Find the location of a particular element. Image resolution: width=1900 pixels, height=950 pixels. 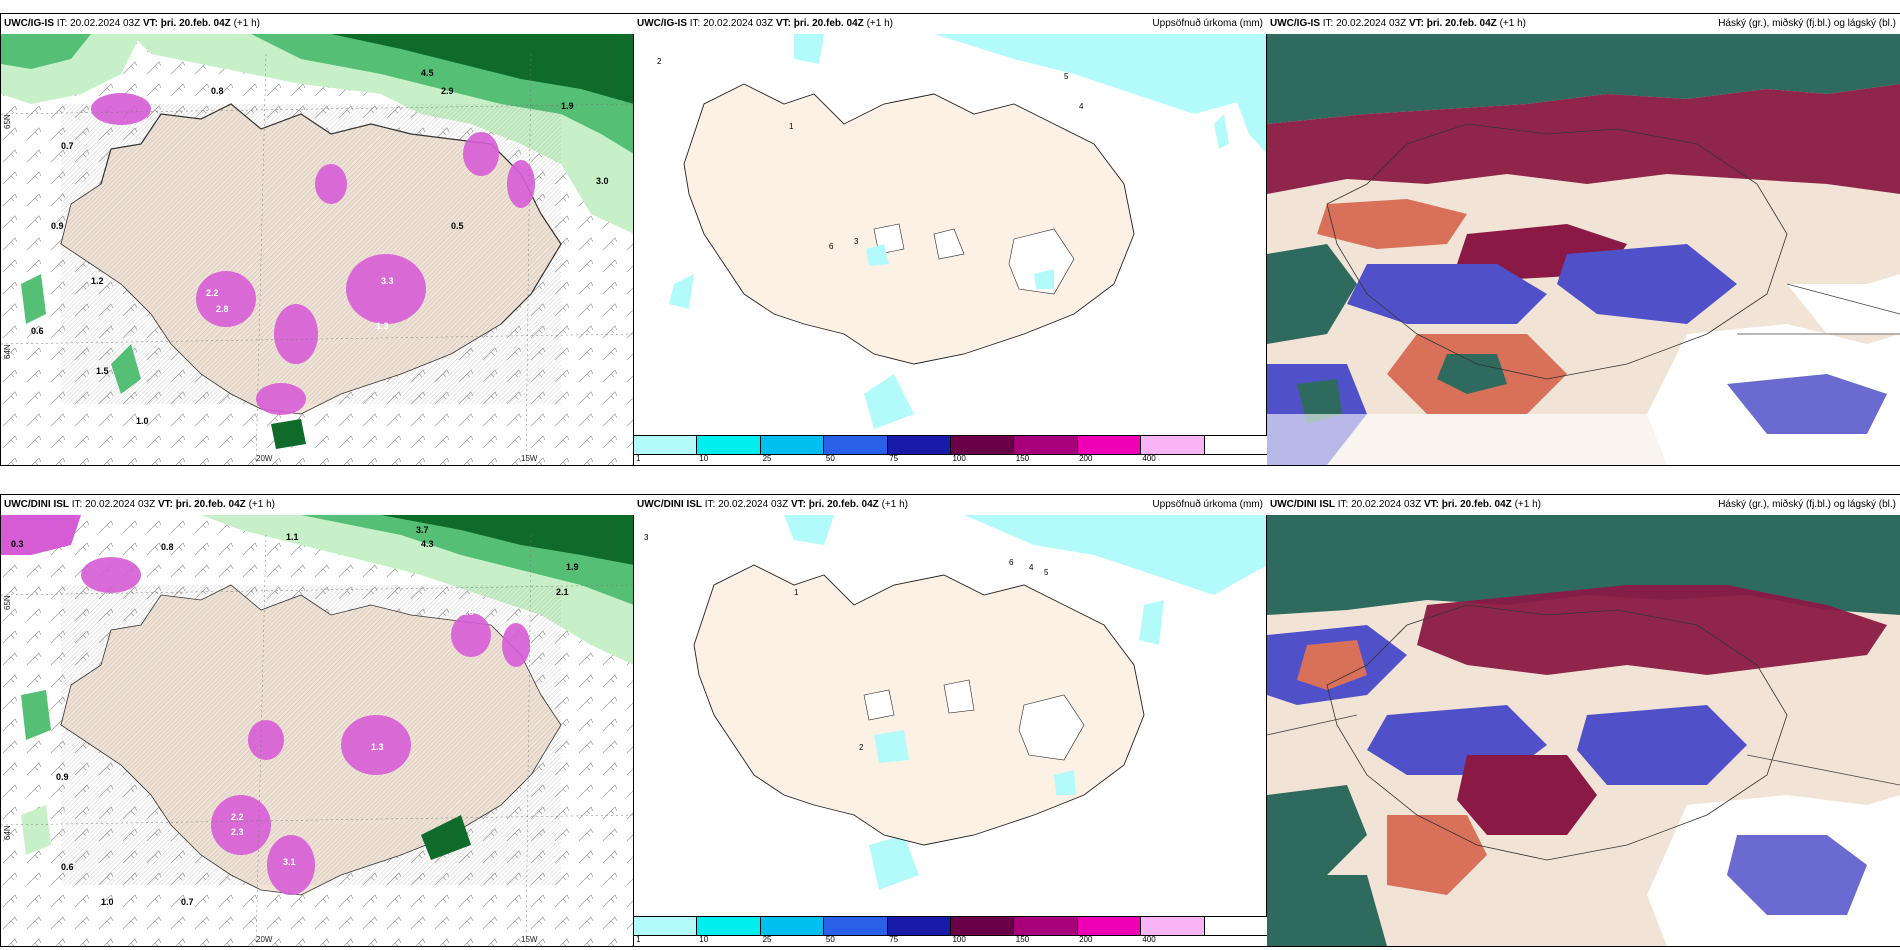

legend-labels: 1 10 25 50 75 100 150 200 400 is located at coordinates (950, 940).